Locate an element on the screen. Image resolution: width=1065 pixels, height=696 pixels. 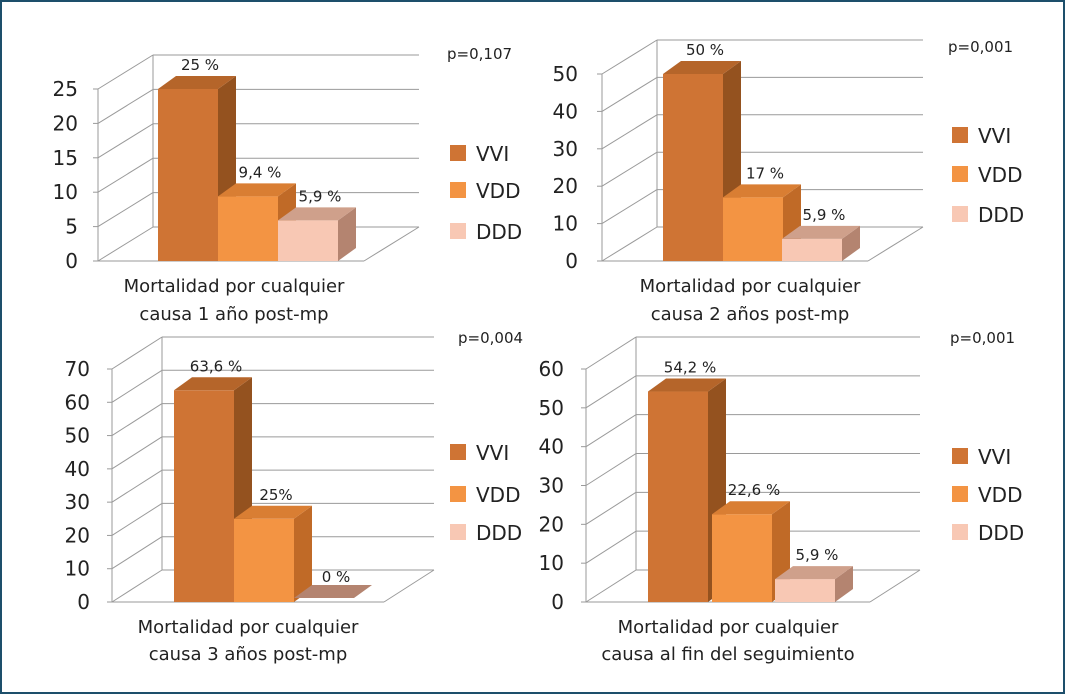
x-axis-label-line: causa 1 año post-mp is located at coordinates (233, 314).